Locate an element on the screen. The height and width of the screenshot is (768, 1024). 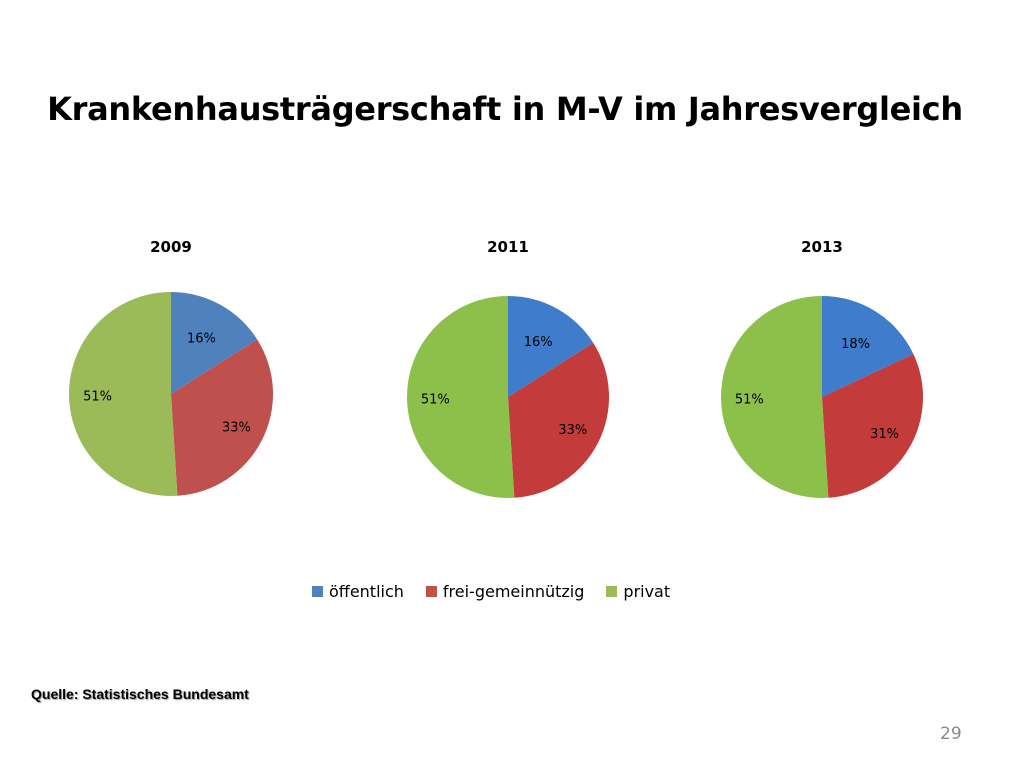
pie-slice-2011-privat is located at coordinates (460, 397).